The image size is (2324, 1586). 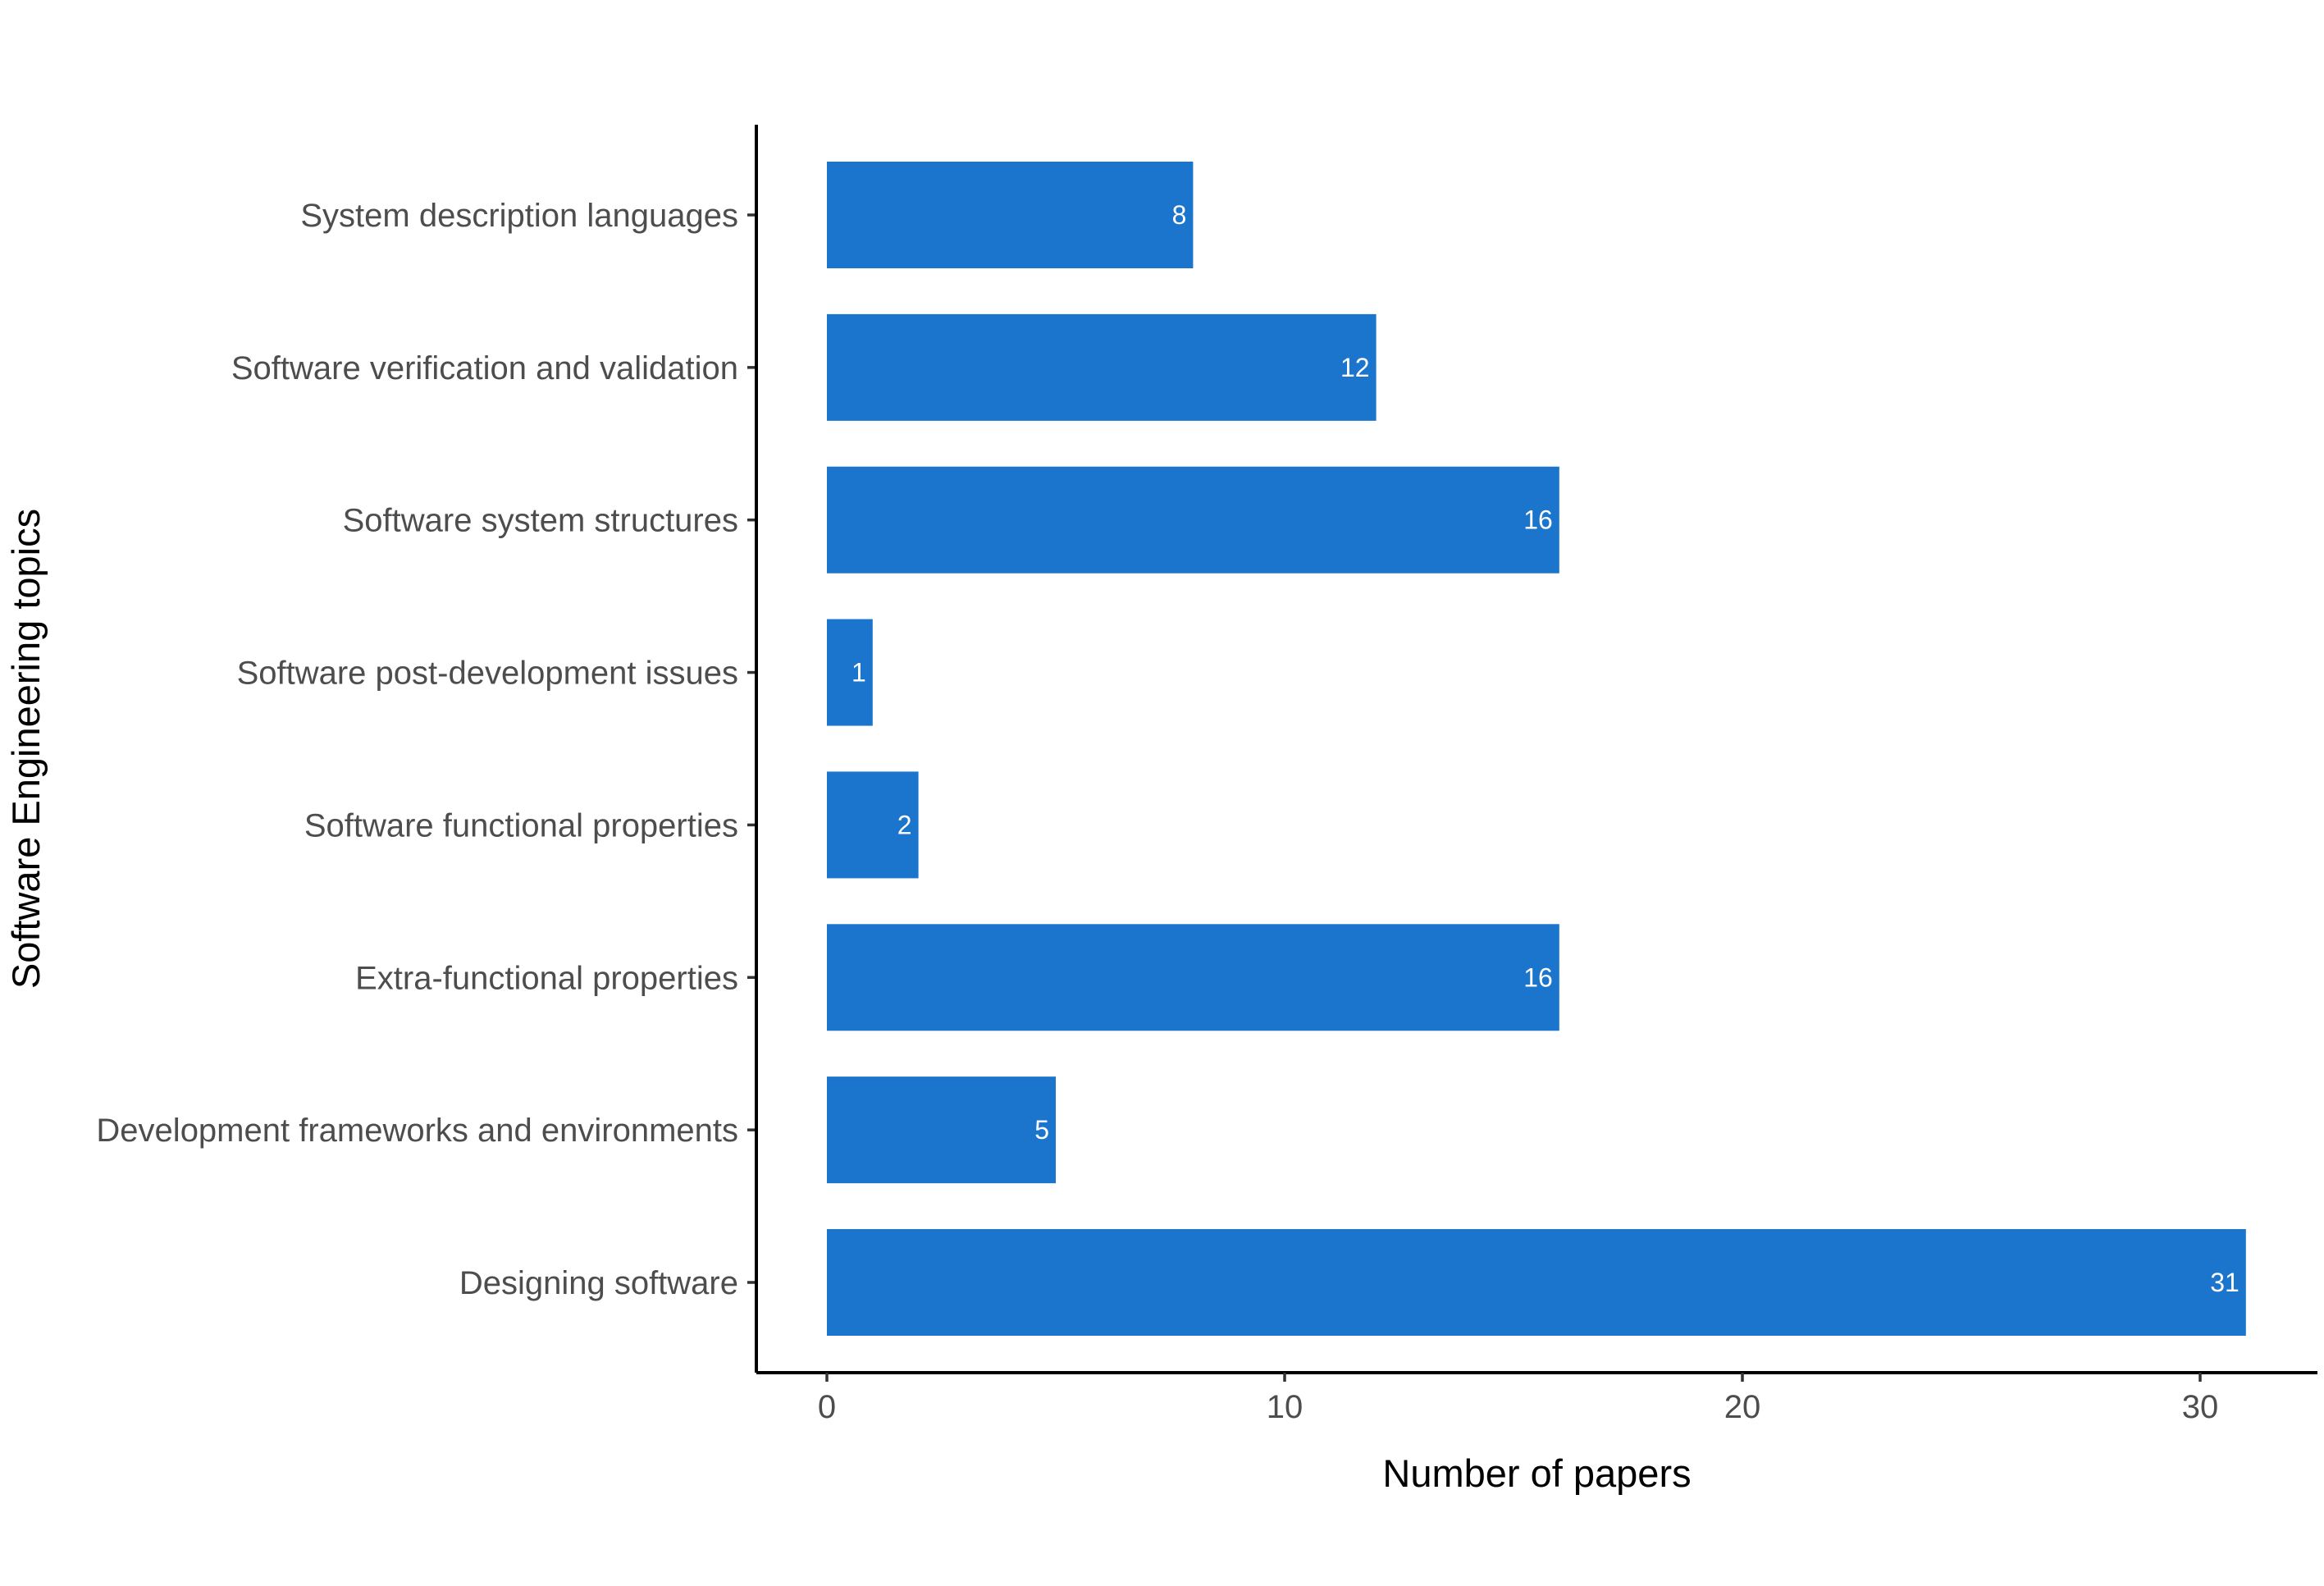 What do you see at coordinates (598, 1283) in the screenshot?
I see `category-label: Designing software` at bounding box center [598, 1283].